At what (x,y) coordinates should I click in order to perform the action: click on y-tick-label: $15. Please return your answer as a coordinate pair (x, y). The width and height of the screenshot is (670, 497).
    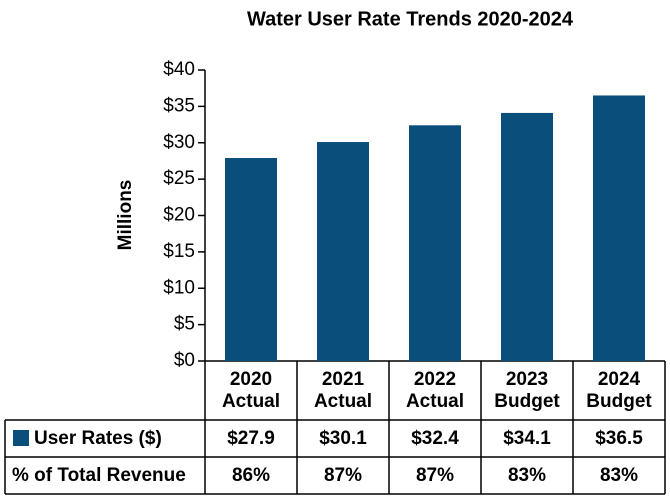
    Looking at the image, I should click on (179, 251).